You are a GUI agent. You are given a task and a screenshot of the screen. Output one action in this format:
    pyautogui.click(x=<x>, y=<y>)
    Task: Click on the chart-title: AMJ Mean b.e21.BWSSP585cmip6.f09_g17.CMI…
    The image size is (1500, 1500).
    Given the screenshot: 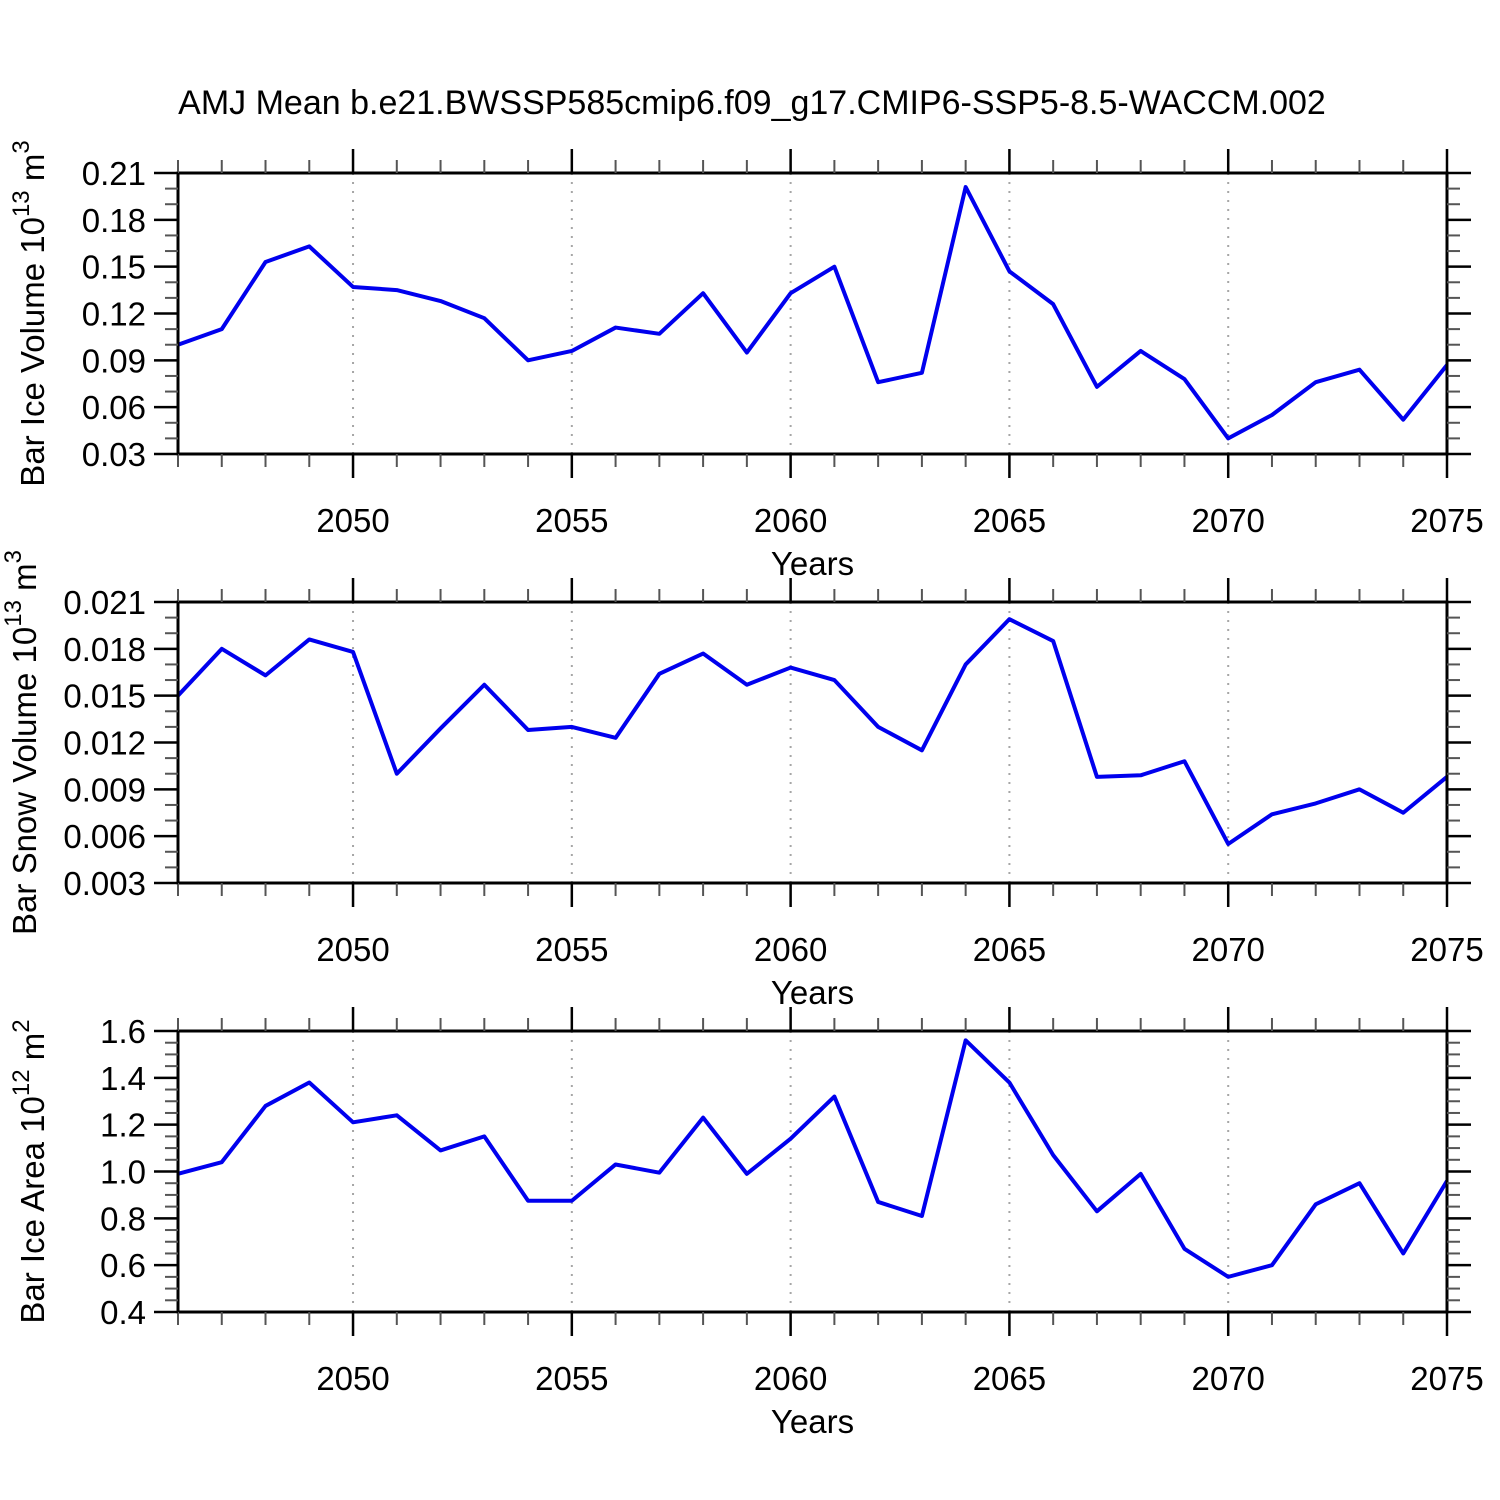 What is the action you would take?
    pyautogui.click(x=752, y=103)
    